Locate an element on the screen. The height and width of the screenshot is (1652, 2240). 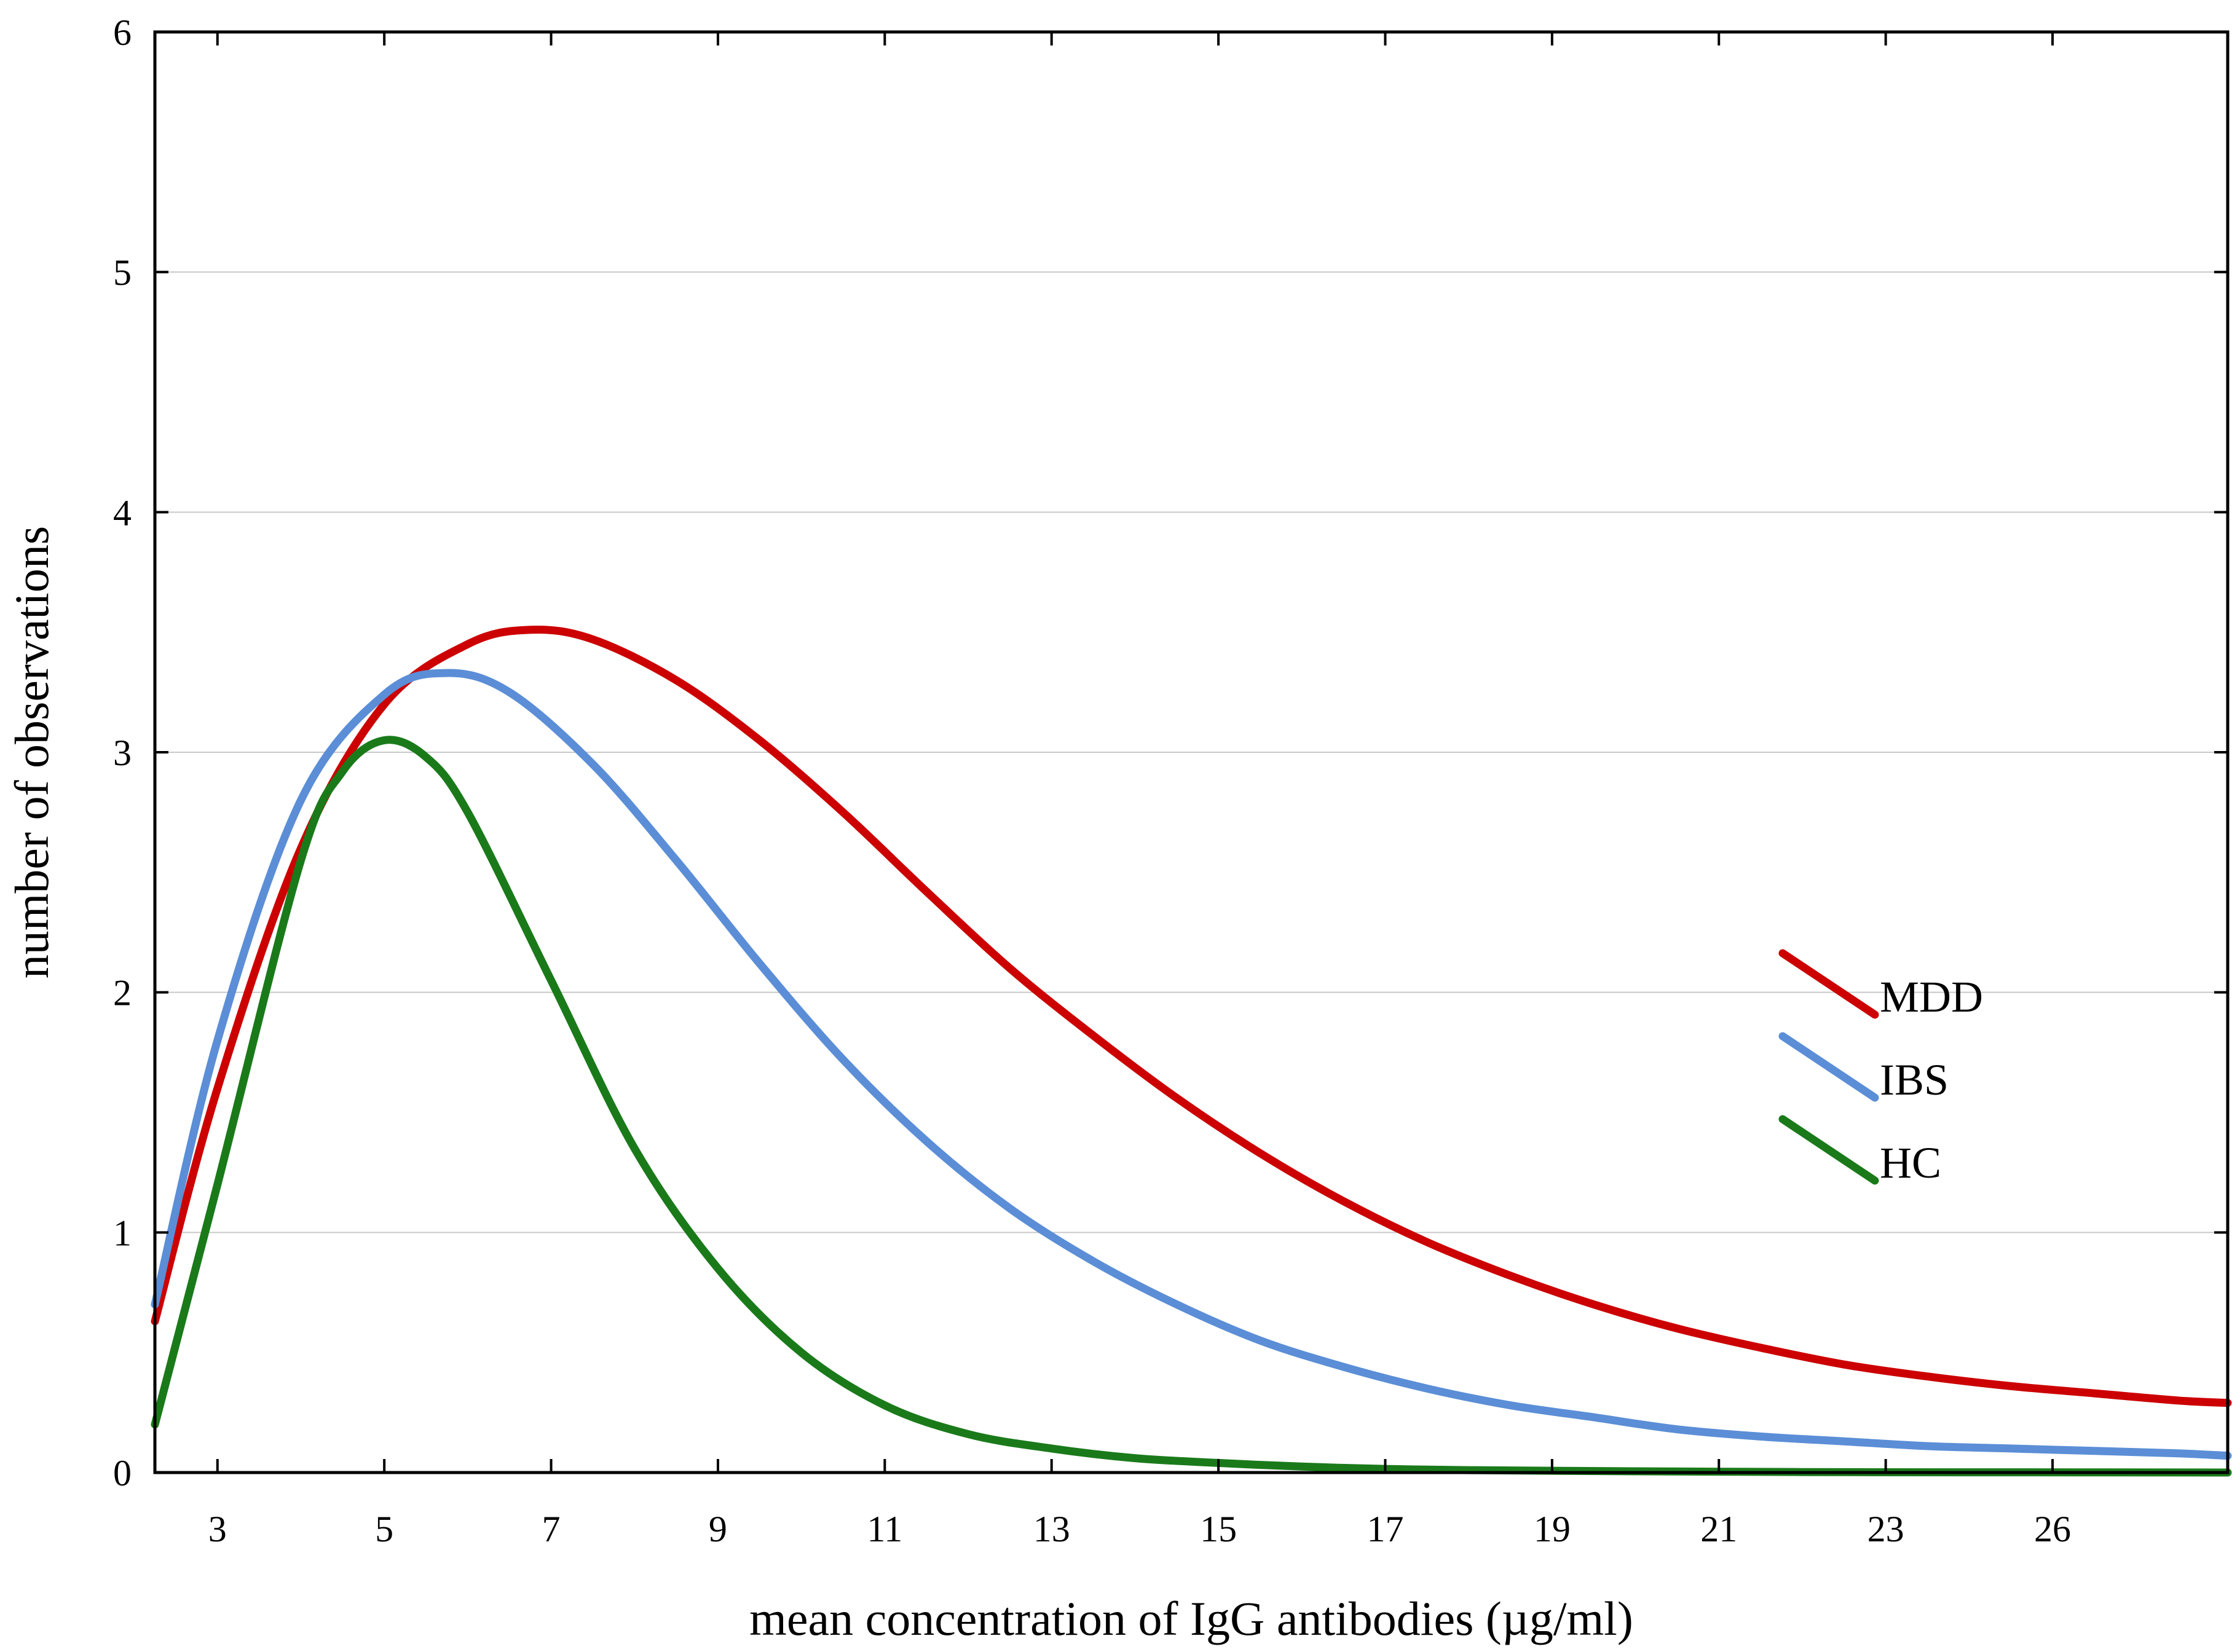
y-tick-label: 5 is located at coordinates (122, 273).